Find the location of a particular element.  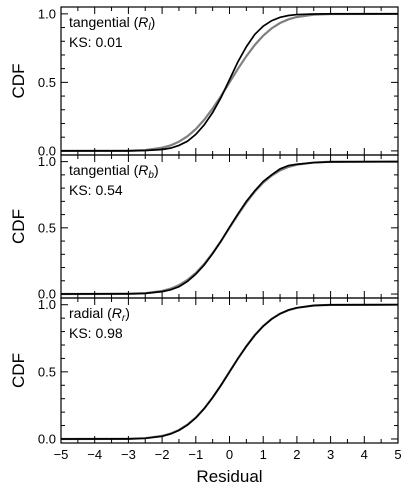

x-tick-label: −3 is located at coordinates (128, 454).